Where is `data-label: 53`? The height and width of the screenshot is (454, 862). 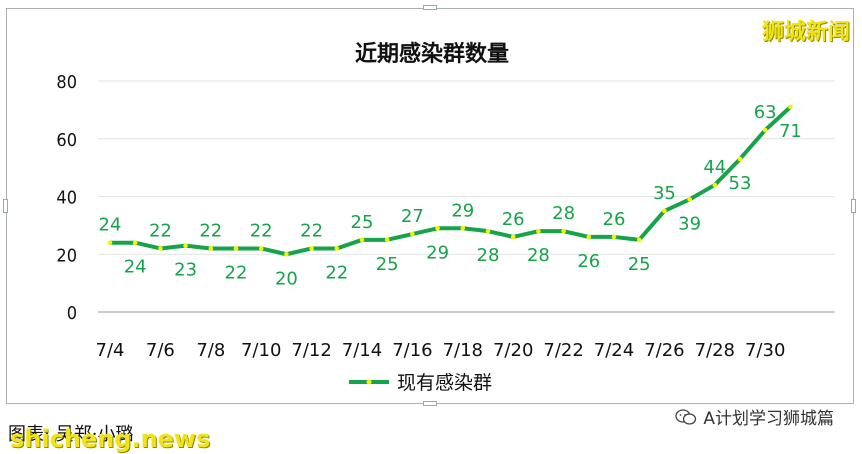
data-label: 53 is located at coordinates (740, 183).